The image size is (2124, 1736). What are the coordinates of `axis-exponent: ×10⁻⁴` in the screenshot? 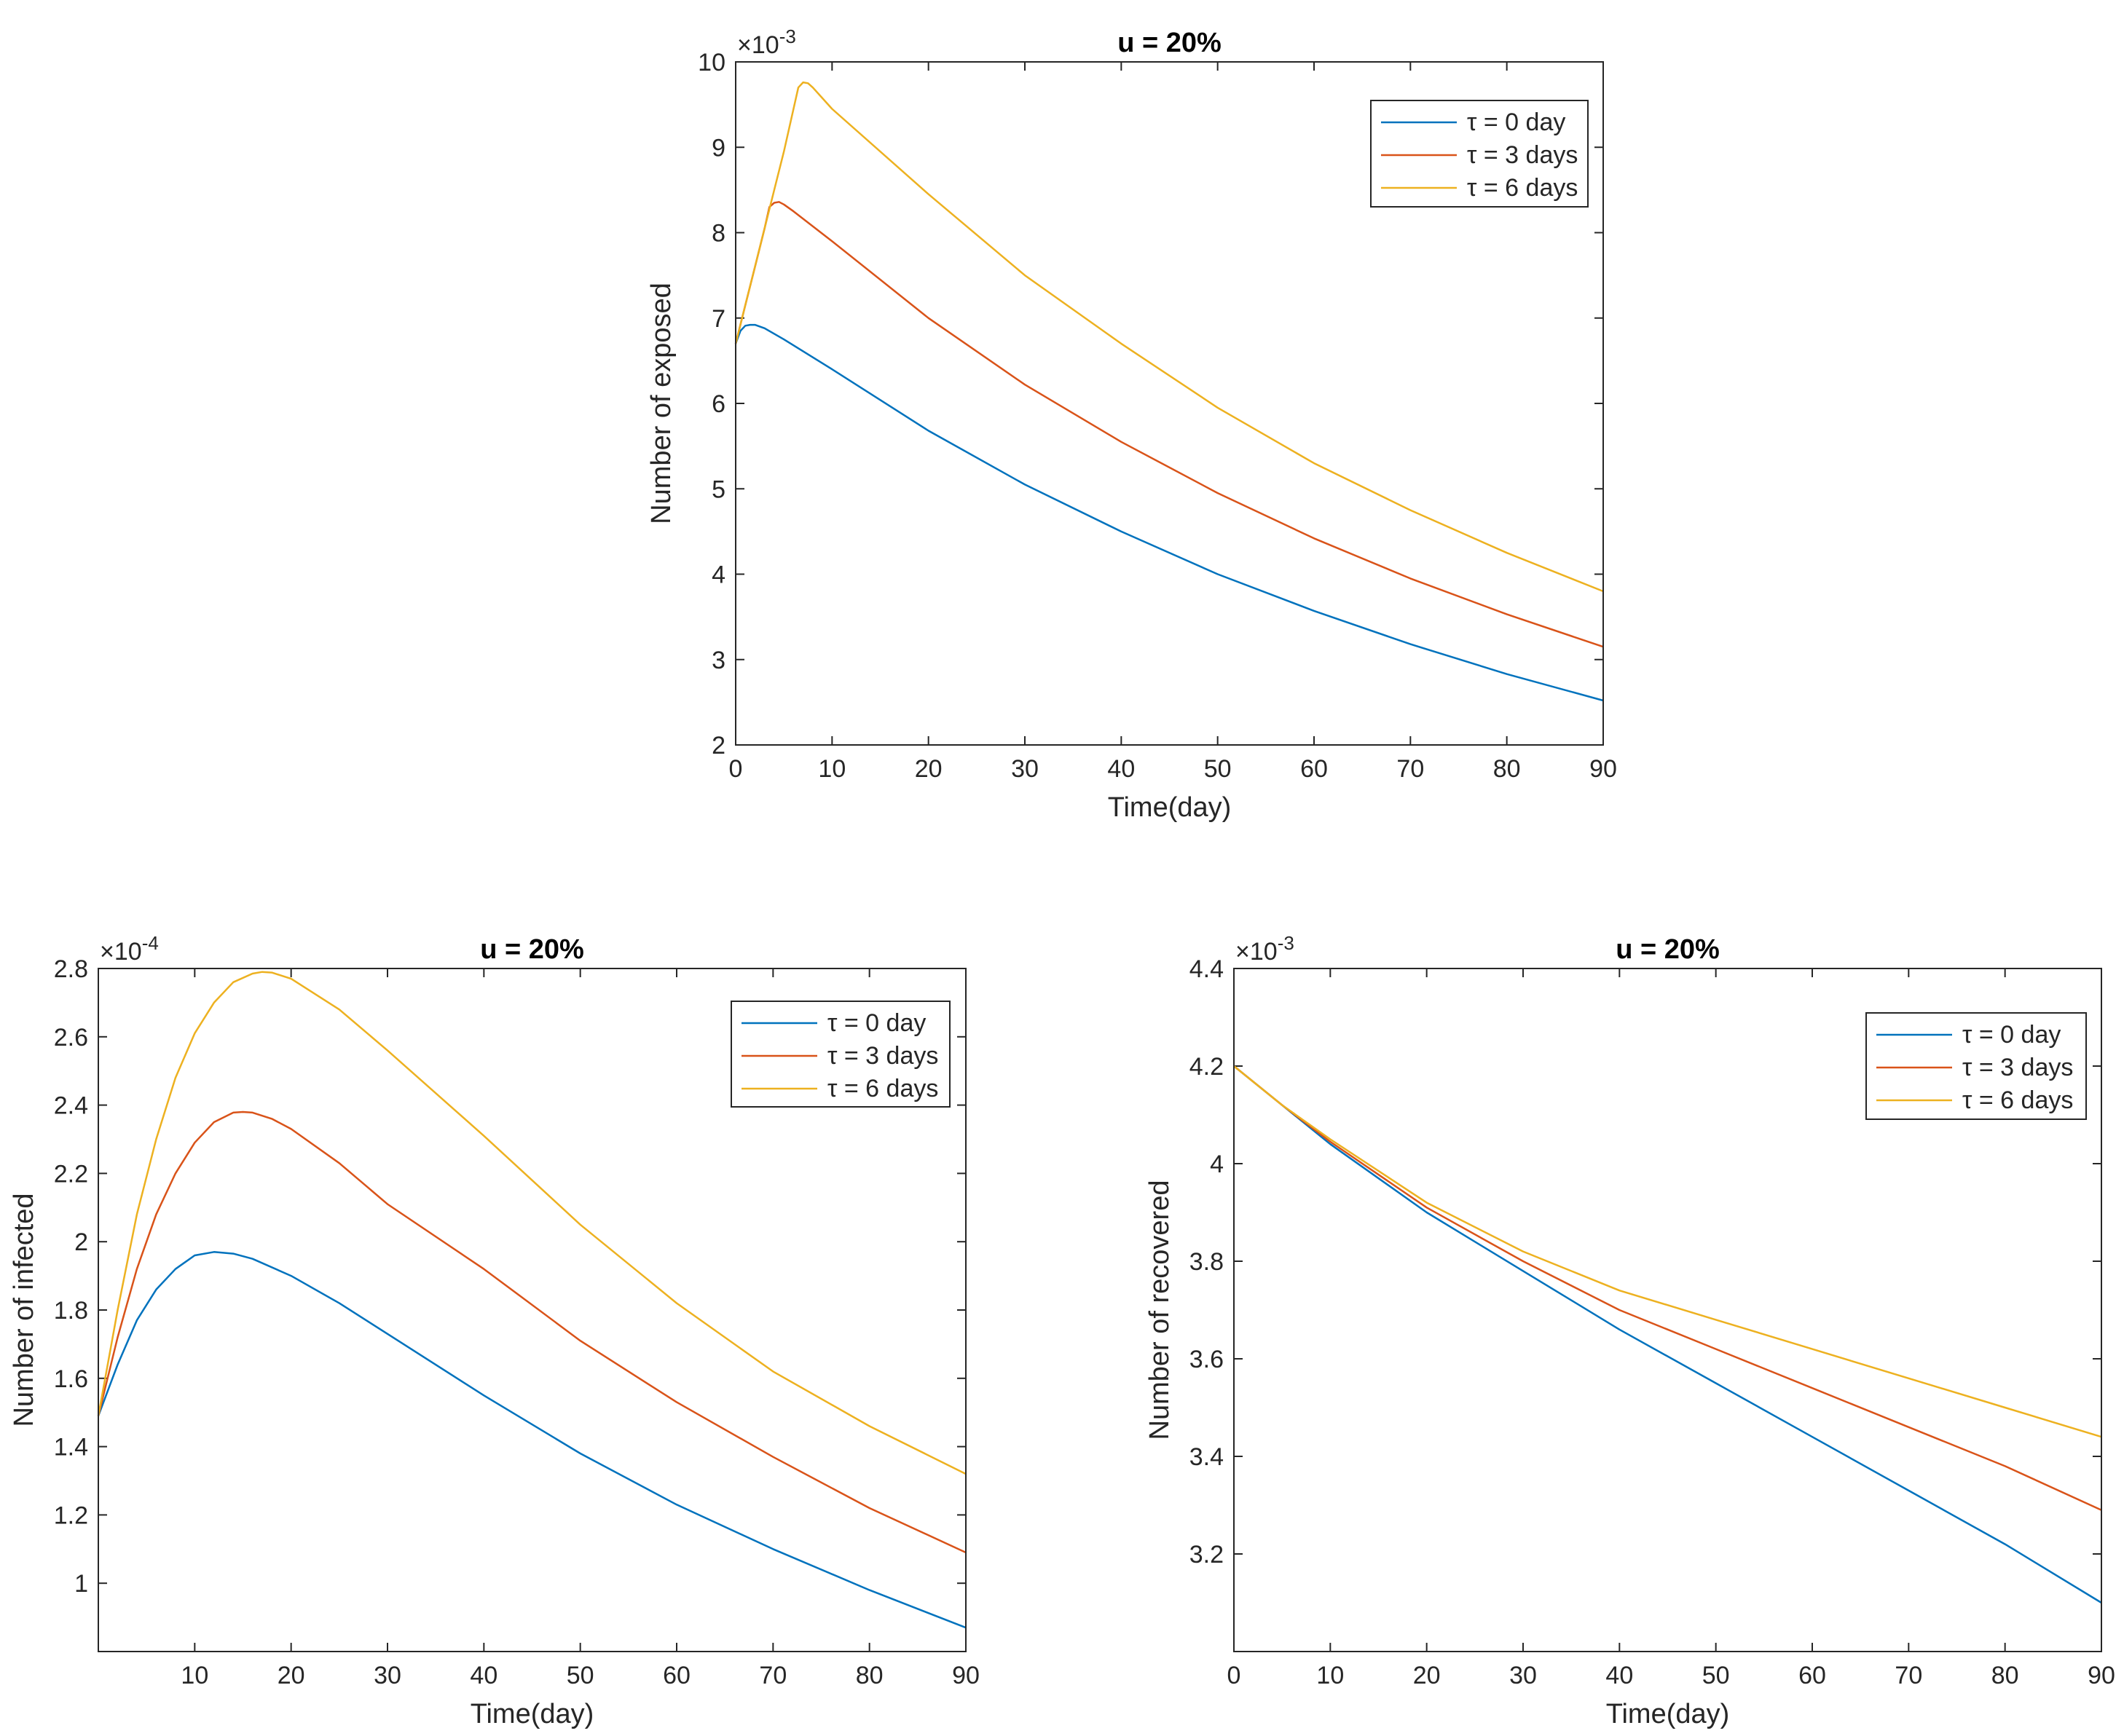 It's located at (129, 949).